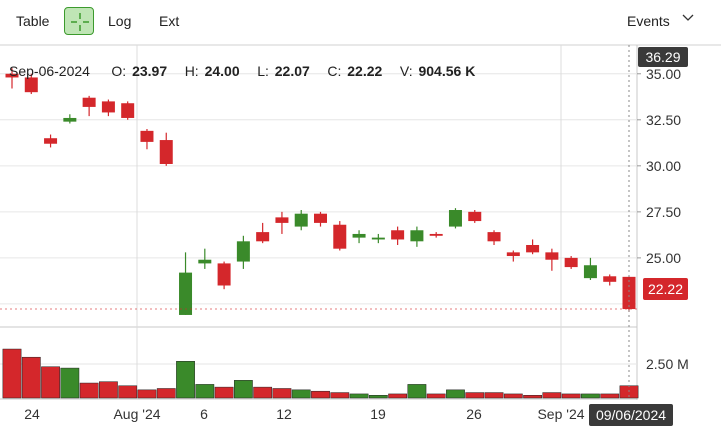 This screenshot has width=721, height=437. What do you see at coordinates (292, 71) in the screenshot?
I see `low-value: 22.07` at bounding box center [292, 71].